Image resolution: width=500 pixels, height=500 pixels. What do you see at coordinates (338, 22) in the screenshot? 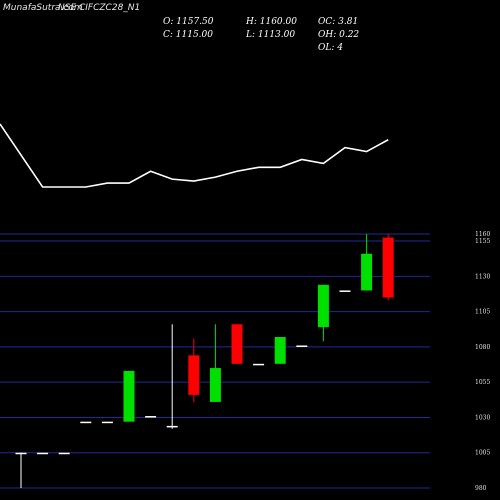
I see `ohlc-oc: OC: 3.81` at bounding box center [338, 22].